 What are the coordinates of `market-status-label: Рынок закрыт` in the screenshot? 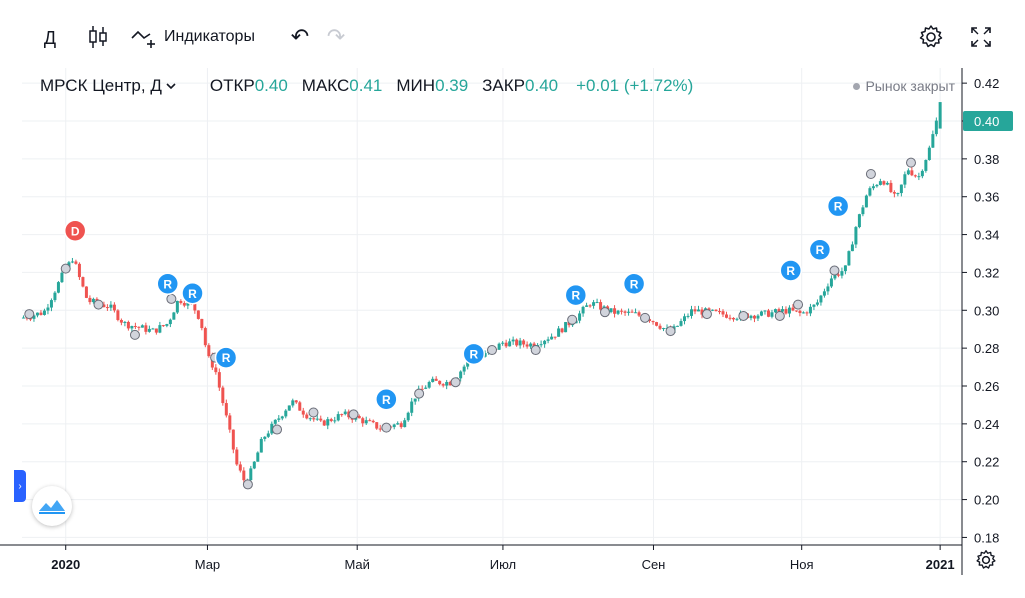 It's located at (910, 86).